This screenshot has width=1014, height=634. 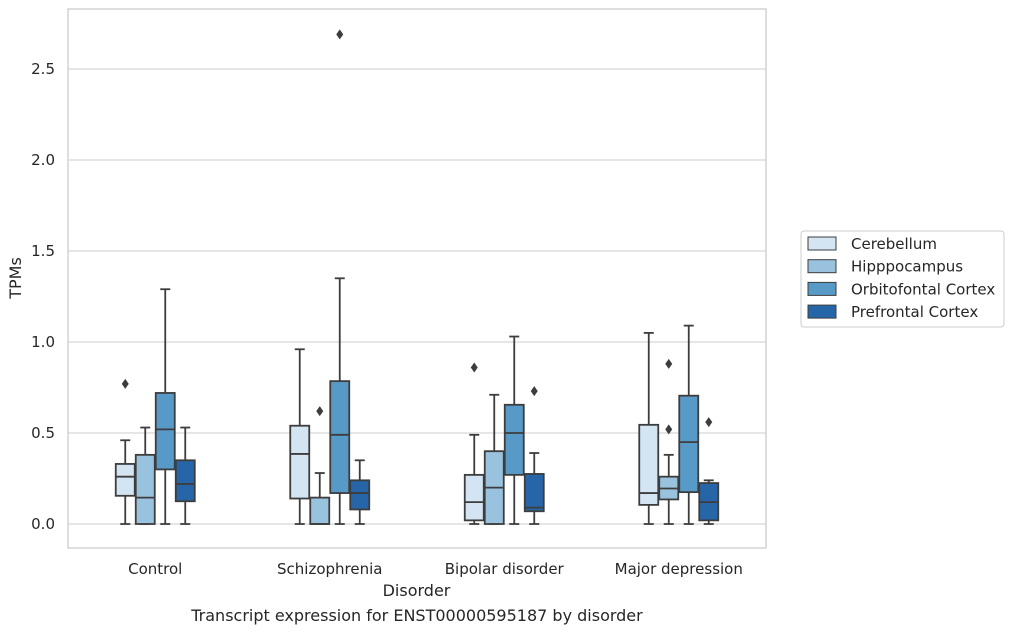 I want to click on y-tick-label: 2.0, so click(x=43, y=160).